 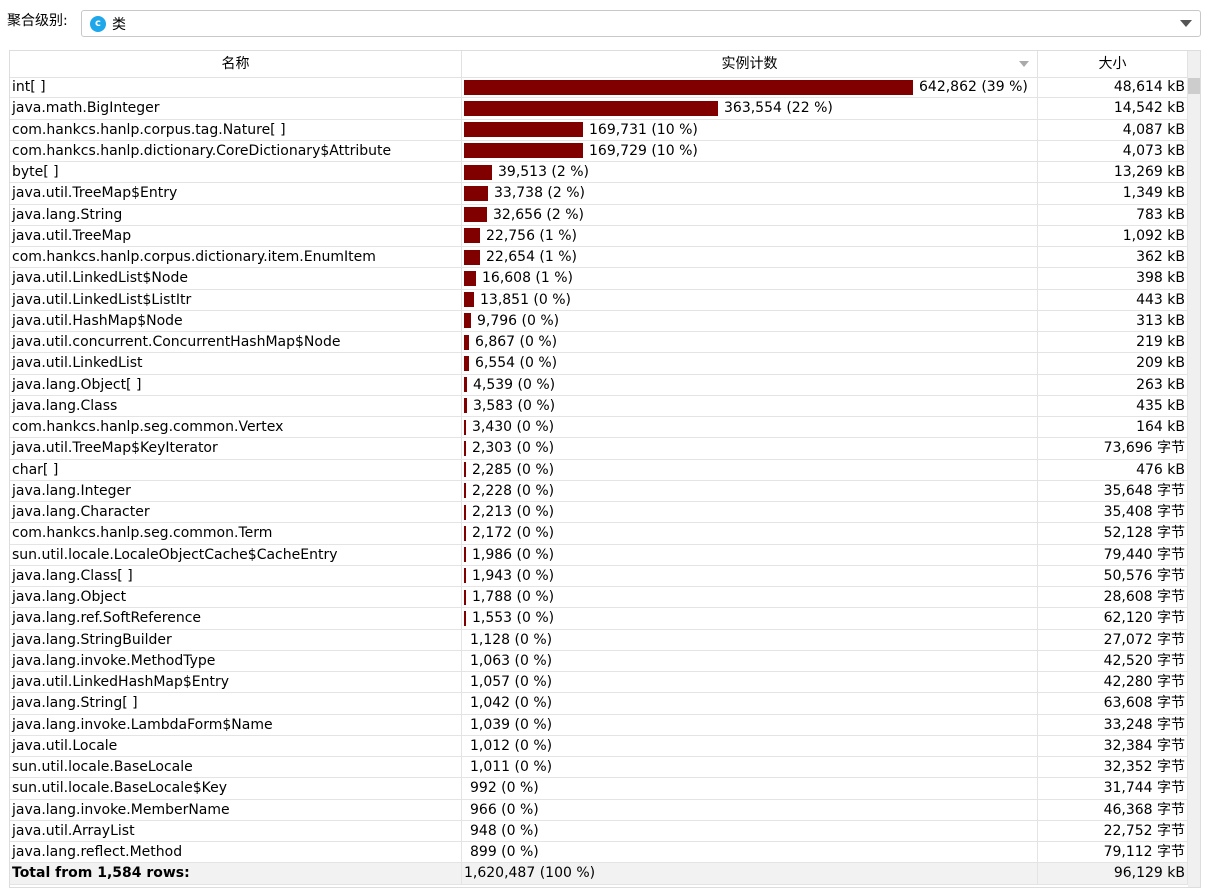 I want to click on size: 4,073 kB, so click(x=1113, y=150).